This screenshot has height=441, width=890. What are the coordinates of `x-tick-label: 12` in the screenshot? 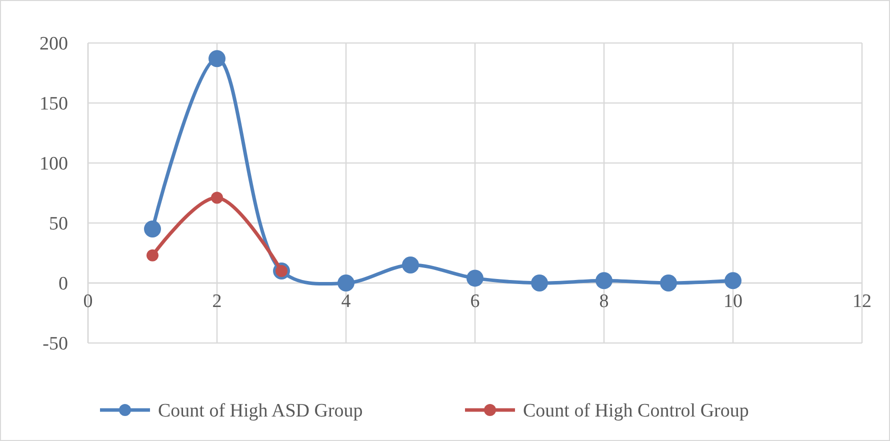 It's located at (862, 301).